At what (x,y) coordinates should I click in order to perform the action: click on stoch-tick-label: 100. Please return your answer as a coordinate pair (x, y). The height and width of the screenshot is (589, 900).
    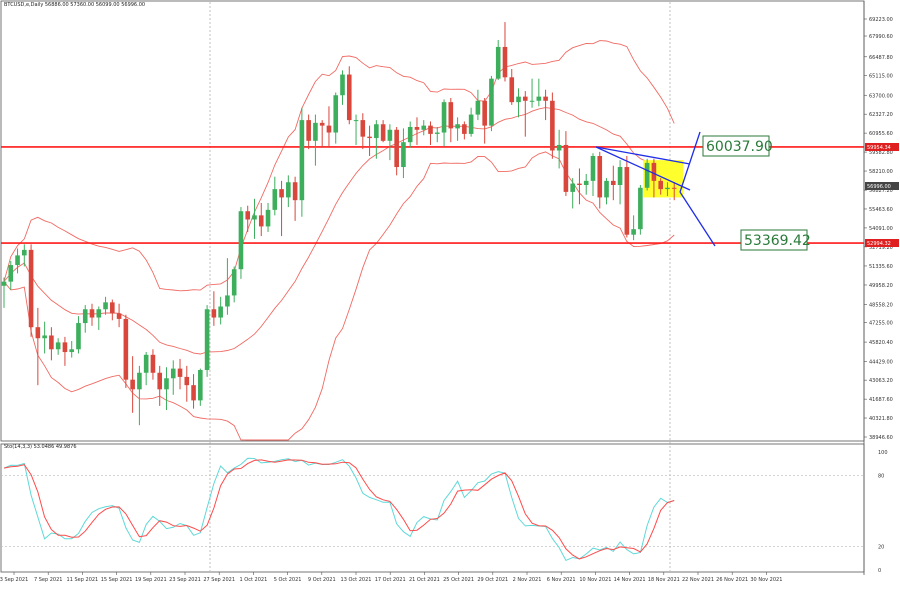
    Looking at the image, I should click on (883, 453).